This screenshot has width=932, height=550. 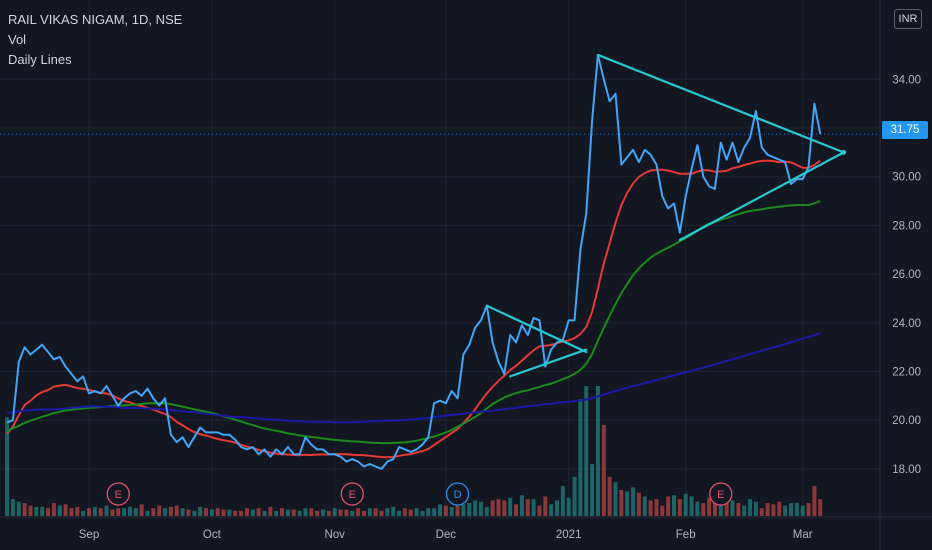 What do you see at coordinates (906, 80) in the screenshot?
I see `y-tick-label: 34.00` at bounding box center [906, 80].